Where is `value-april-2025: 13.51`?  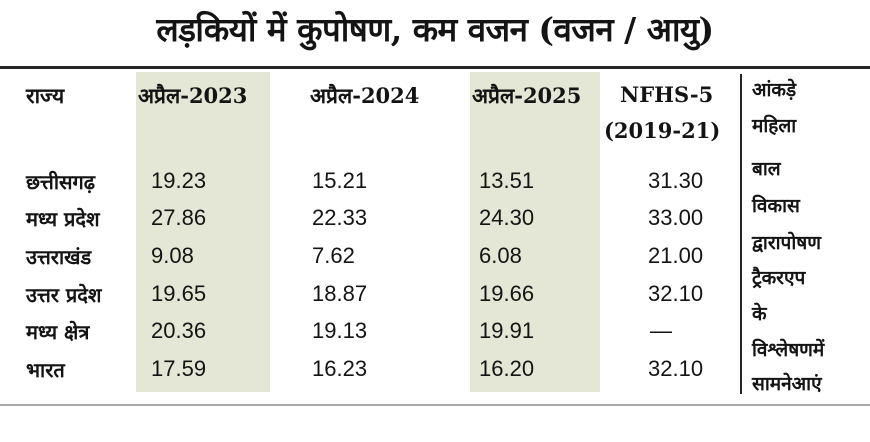 value-april-2025: 13.51 is located at coordinates (507, 180).